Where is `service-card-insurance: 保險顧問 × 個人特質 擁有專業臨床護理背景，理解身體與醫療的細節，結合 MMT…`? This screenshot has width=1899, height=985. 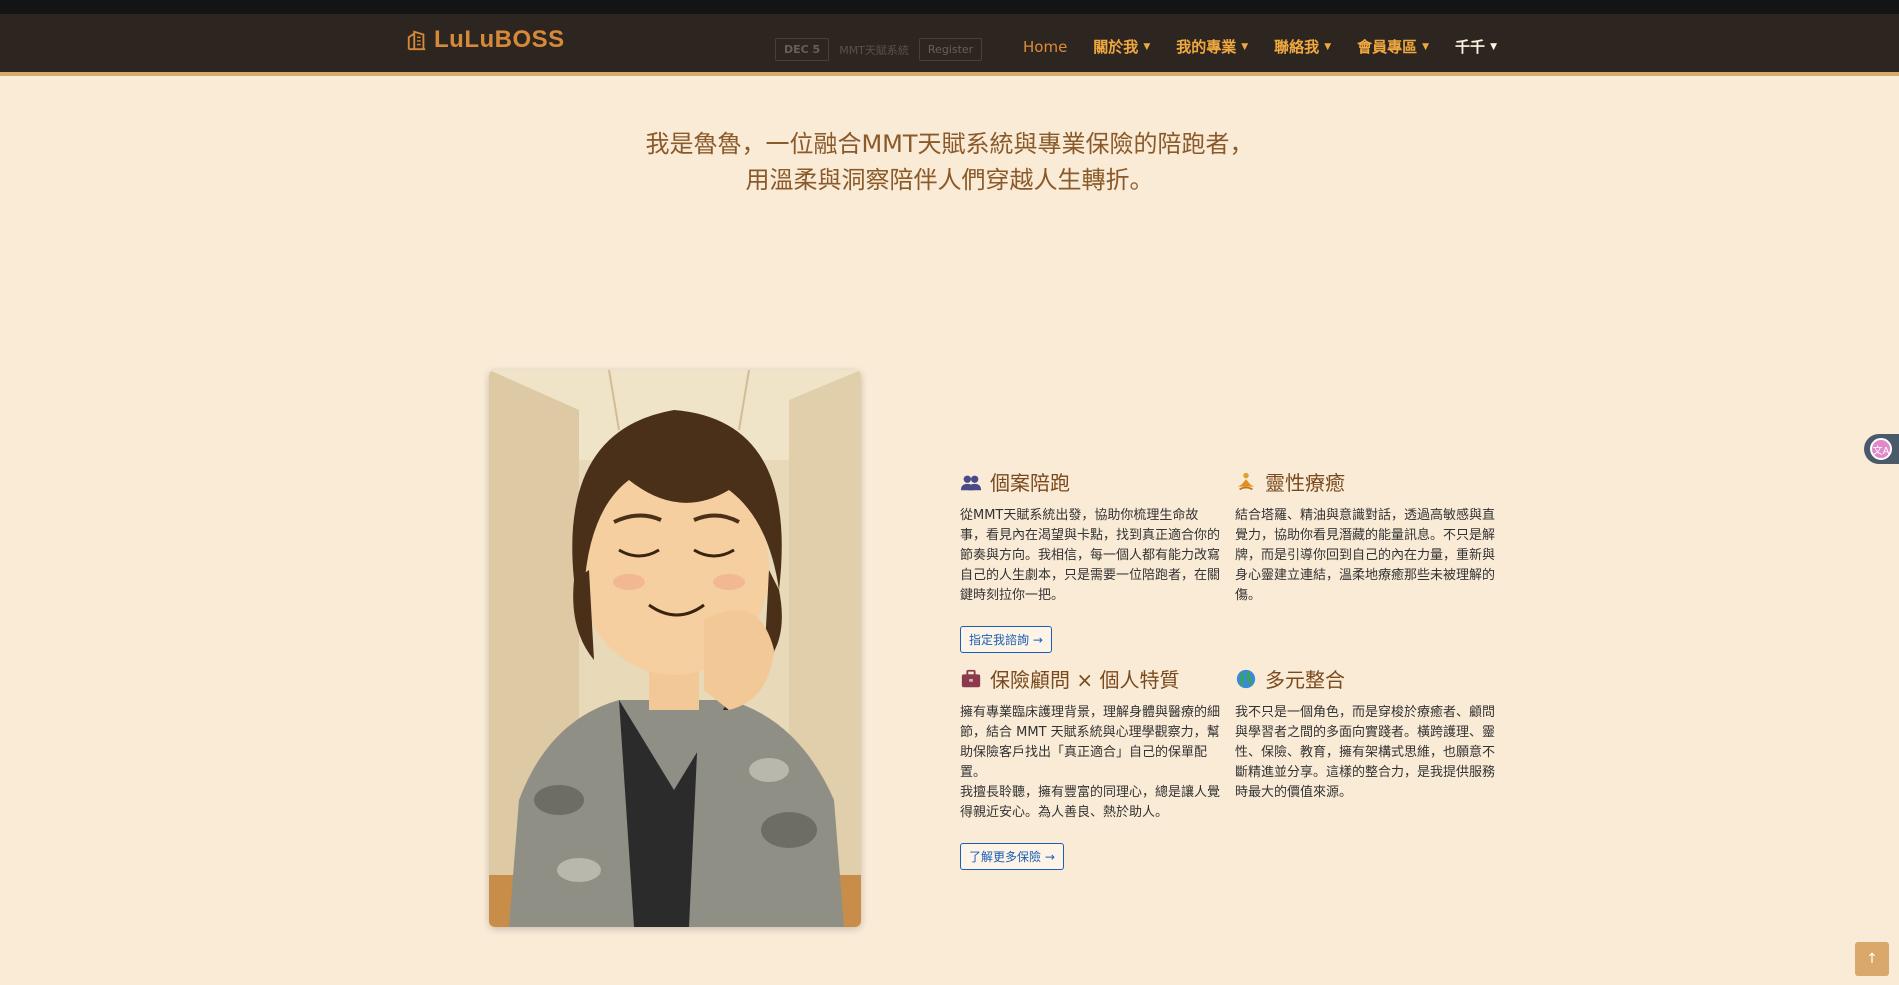
service-card-insurance: 保險顧問 × 個人特質 擁有專業臨床護理背景，理解身體與醫療的細節，結合 MMT… is located at coordinates (1090, 767).